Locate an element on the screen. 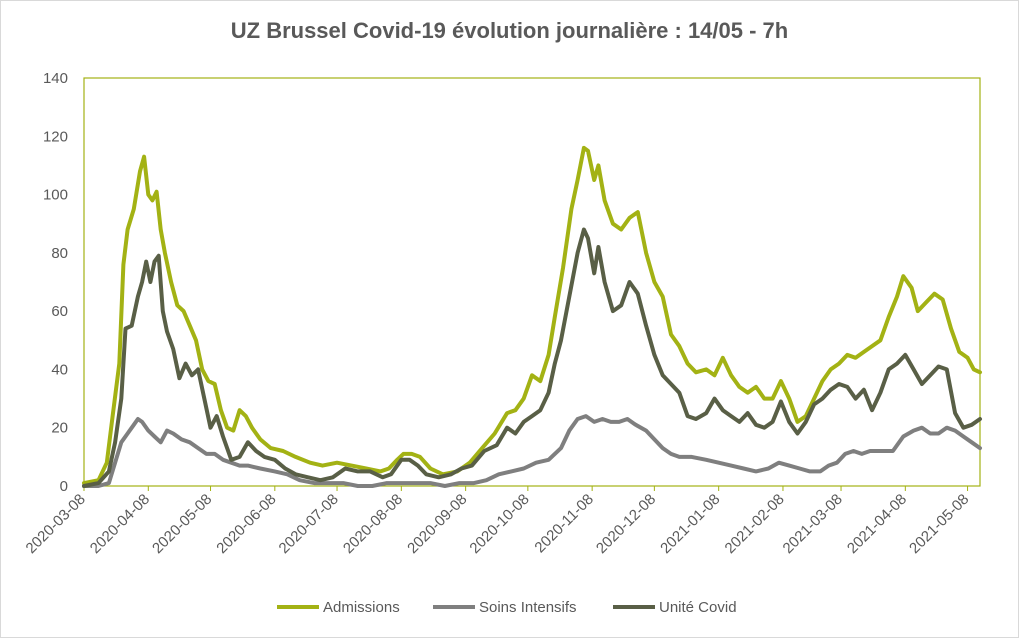  y-tick-label: 120 is located at coordinates (55, 136).